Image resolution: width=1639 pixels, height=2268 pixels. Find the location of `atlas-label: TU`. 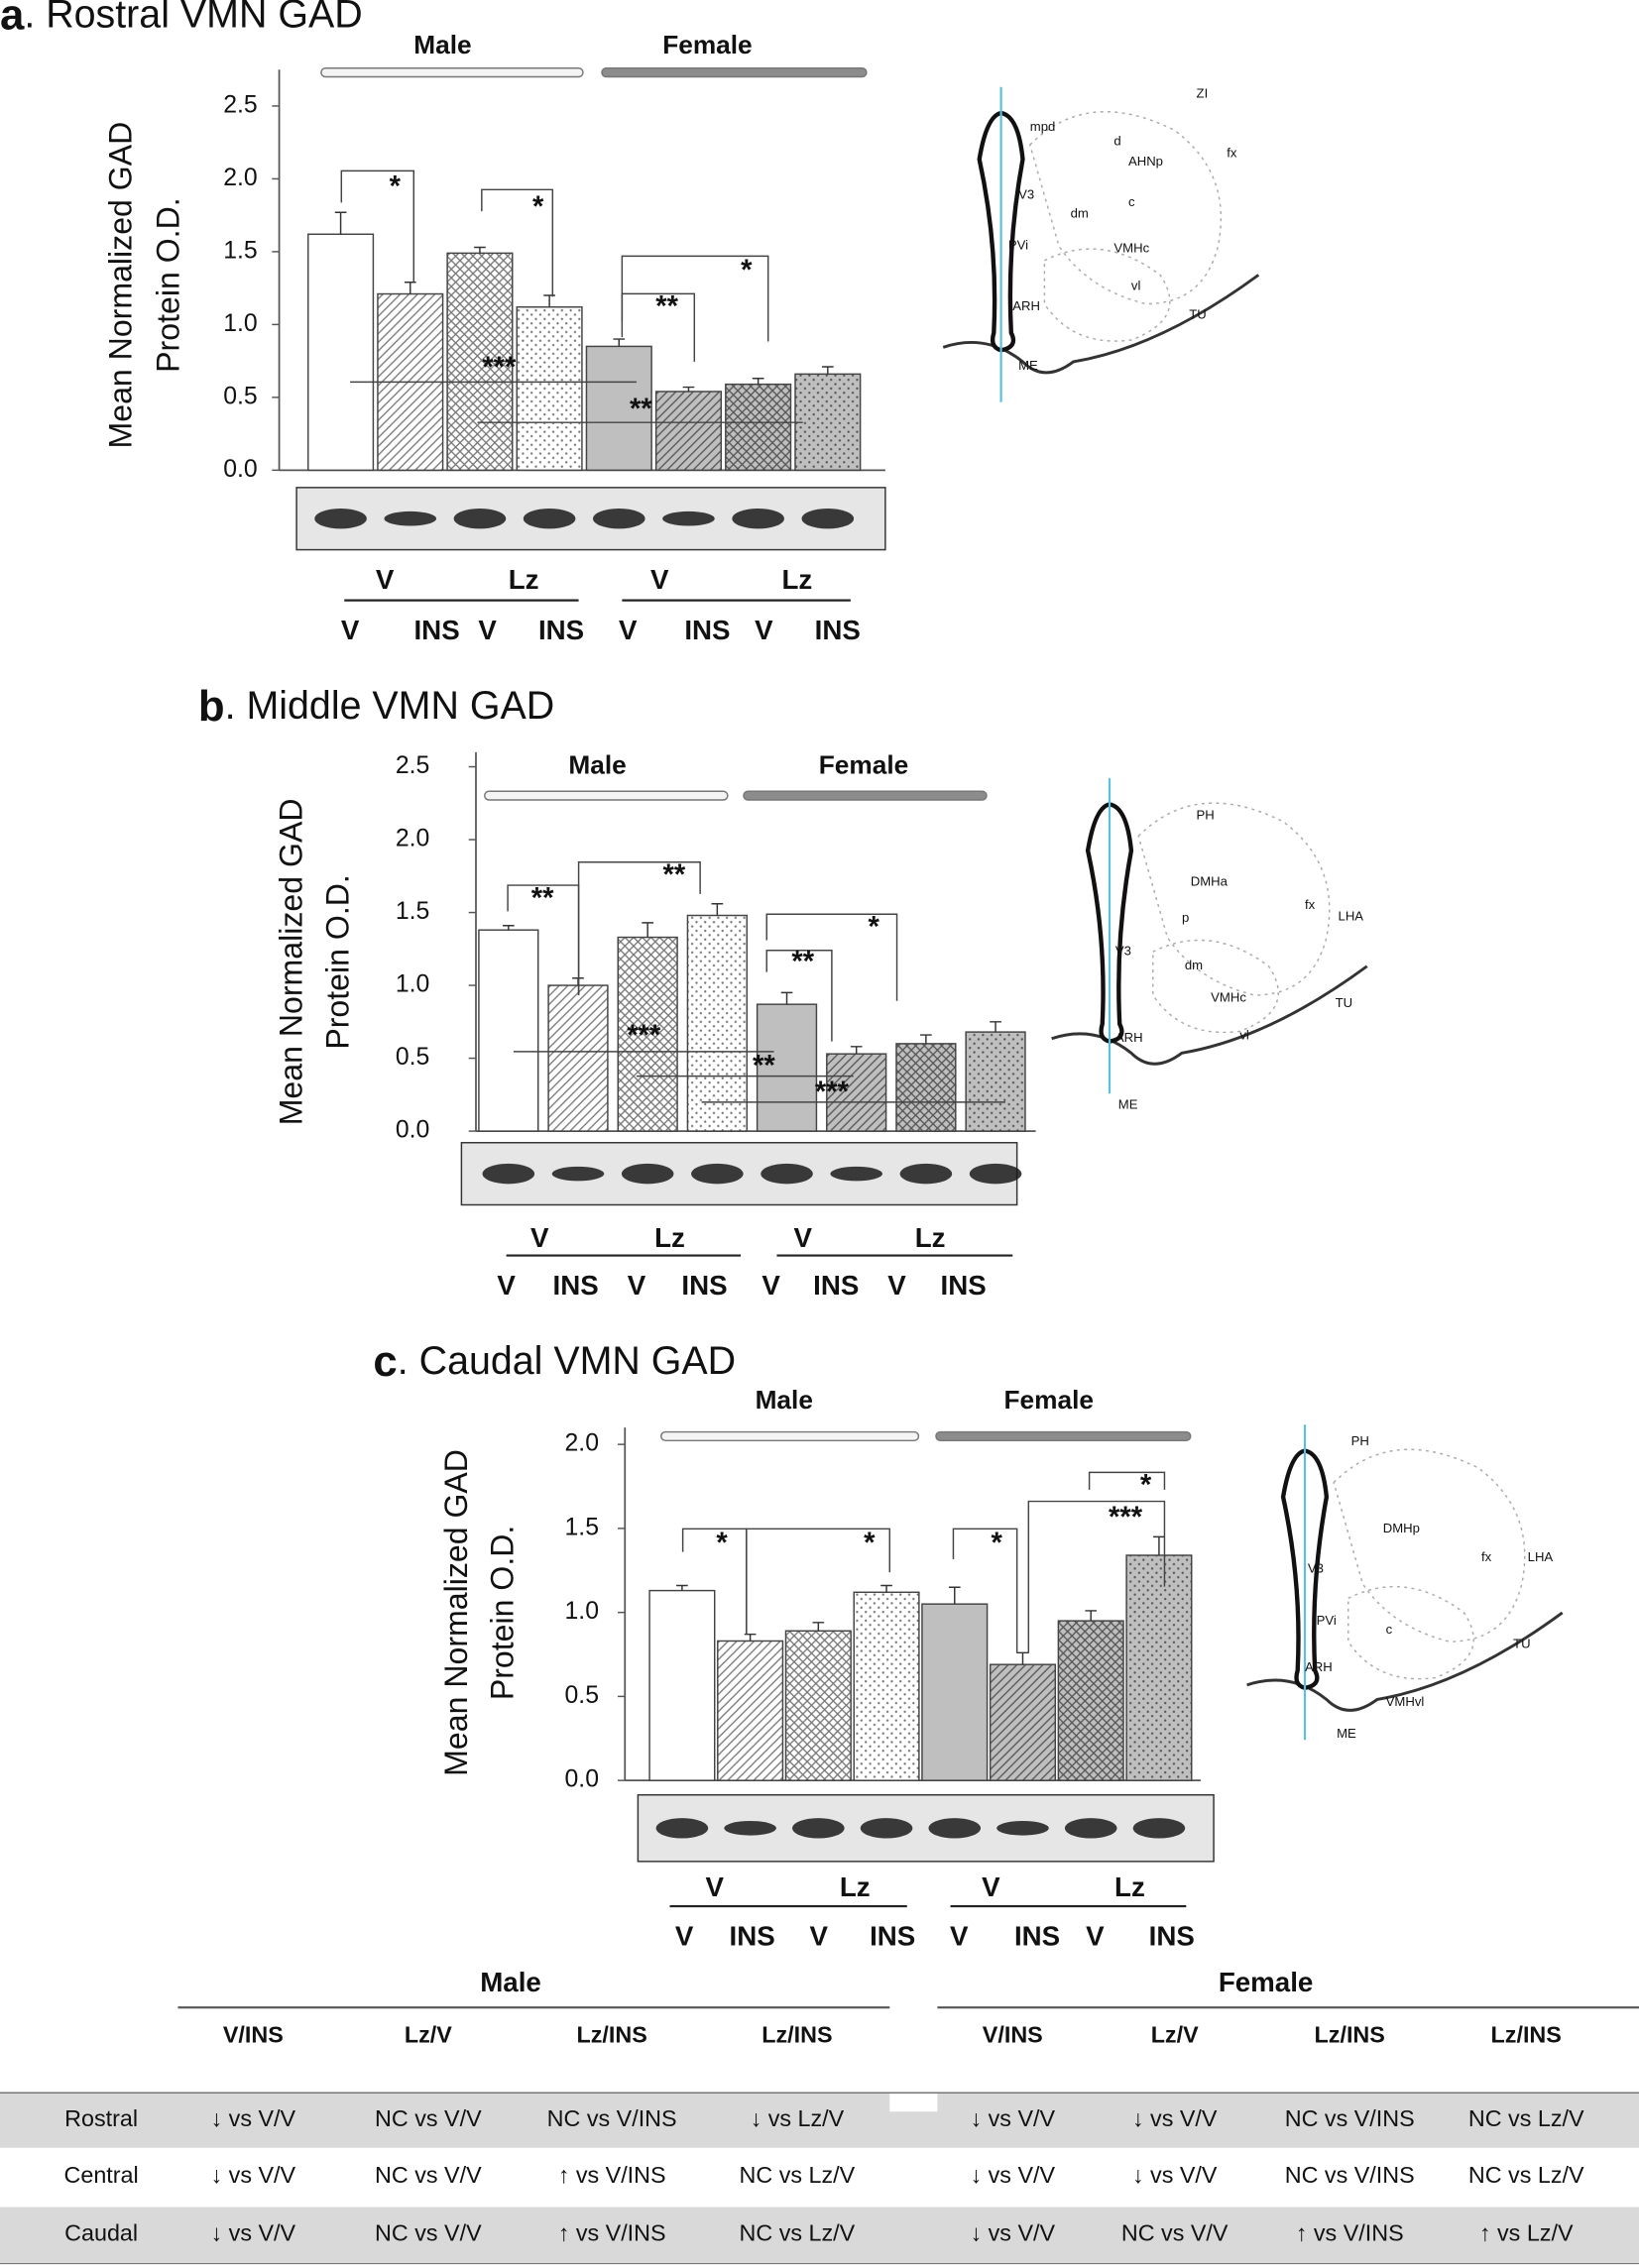

atlas-label: TU is located at coordinates (1345, 1002).